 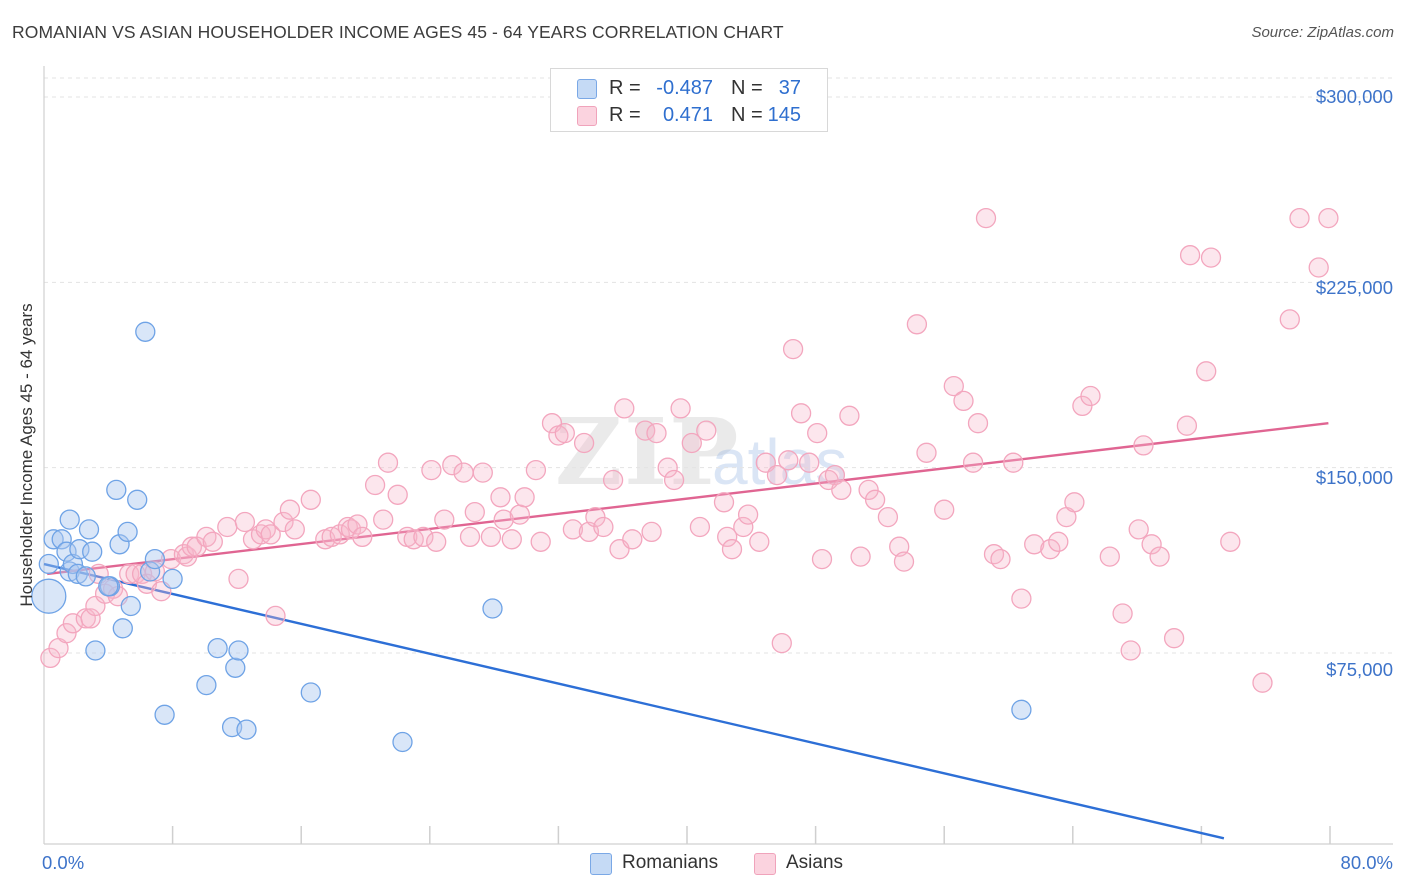 What do you see at coordinates (689, 88) in the screenshot?
I see `legend-row-romanians: R = -0.487 N = 37` at bounding box center [689, 88].